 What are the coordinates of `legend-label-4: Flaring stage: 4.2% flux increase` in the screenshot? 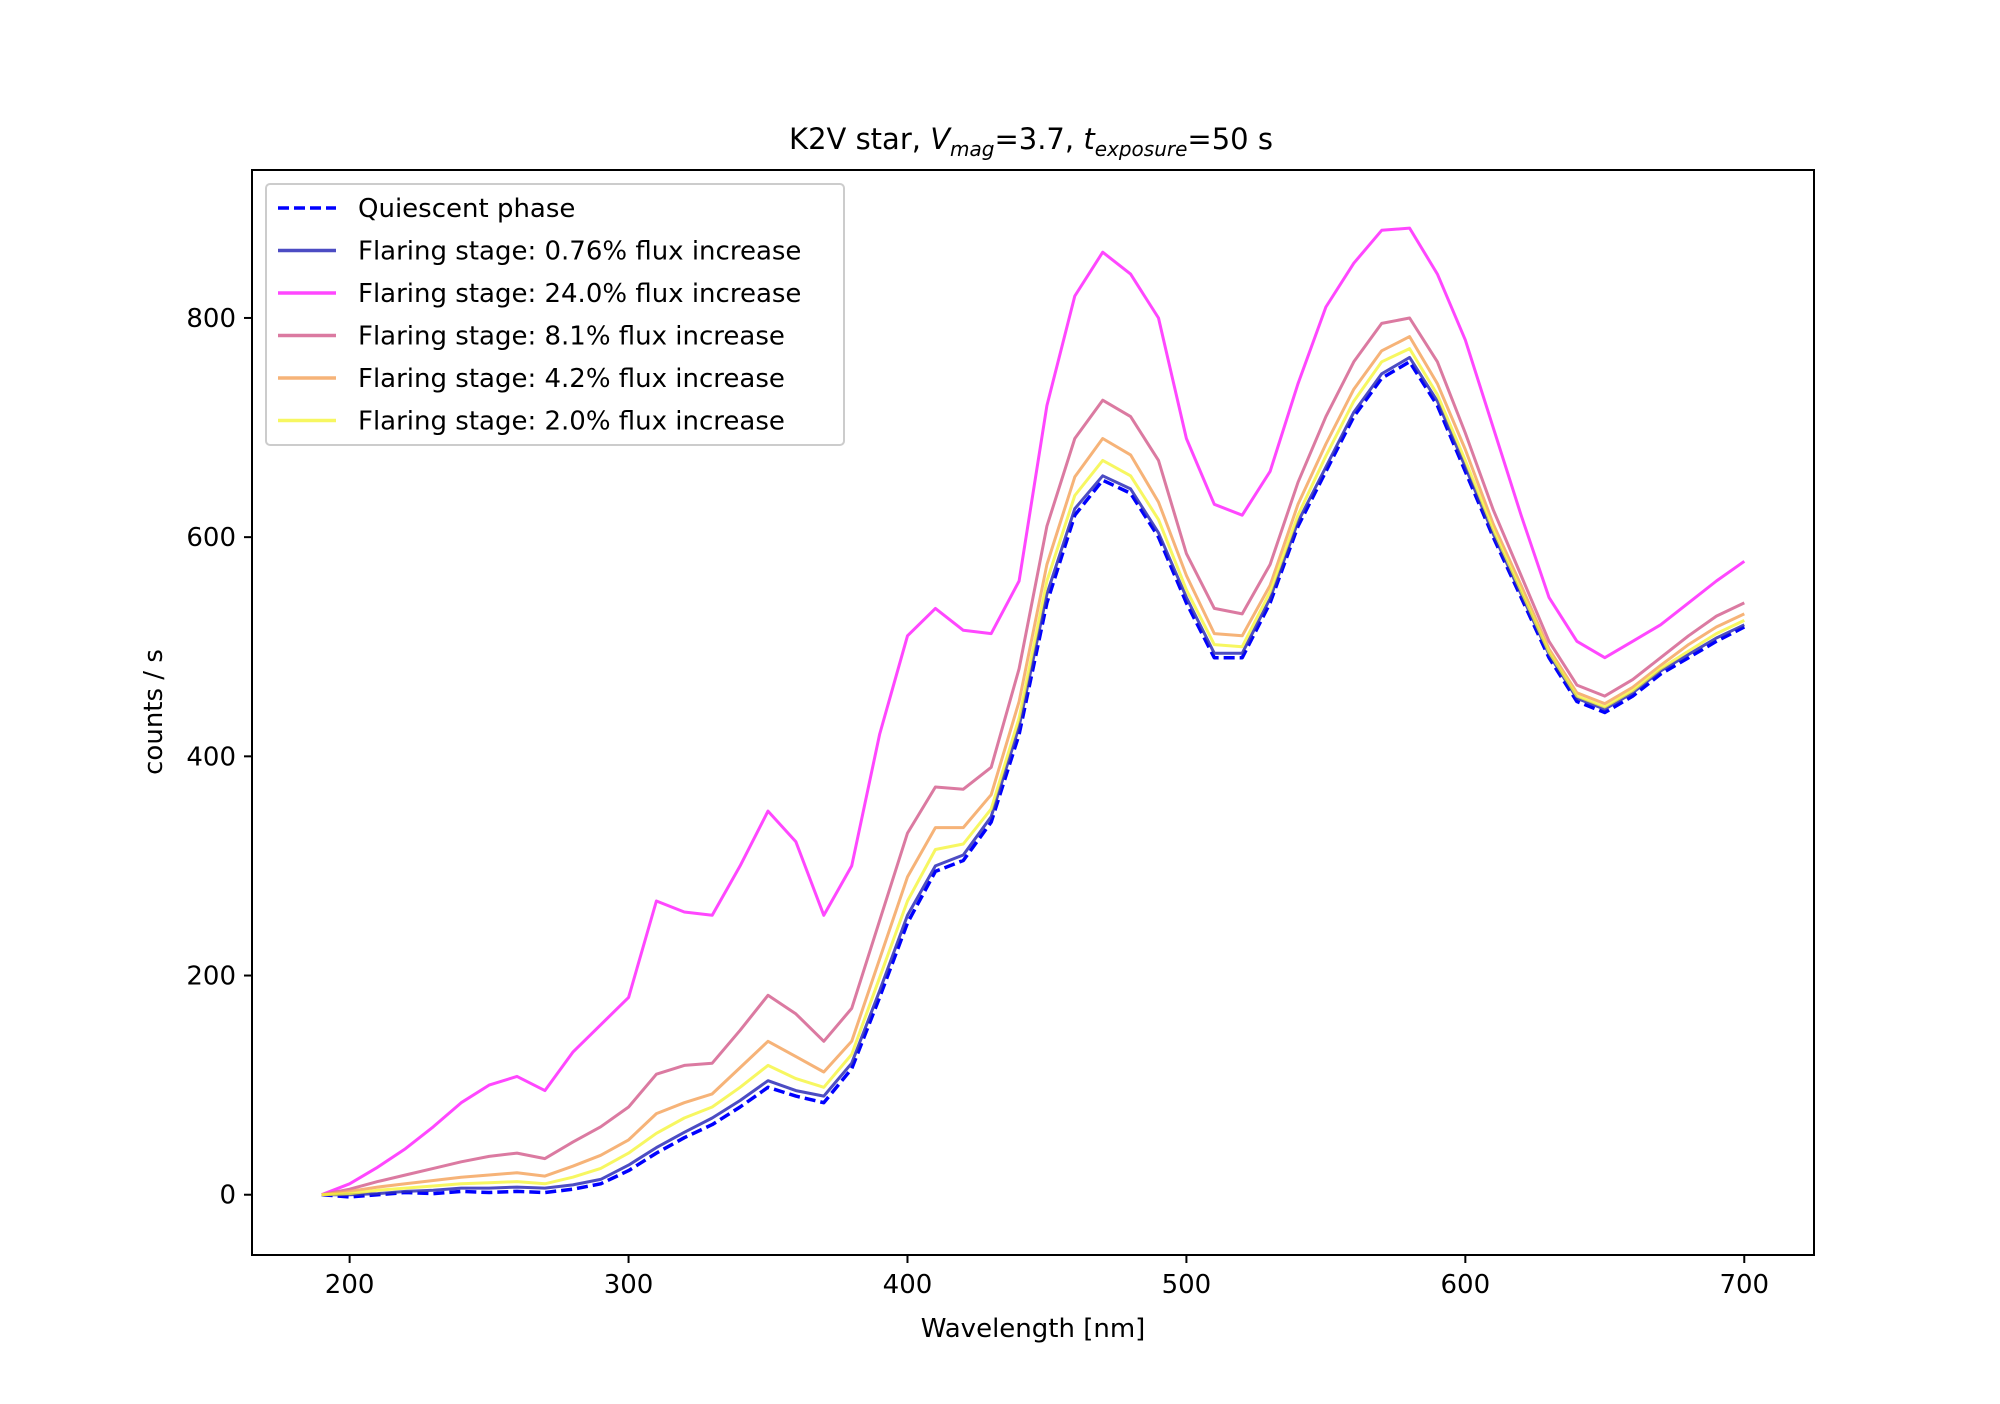 It's located at (571, 379).